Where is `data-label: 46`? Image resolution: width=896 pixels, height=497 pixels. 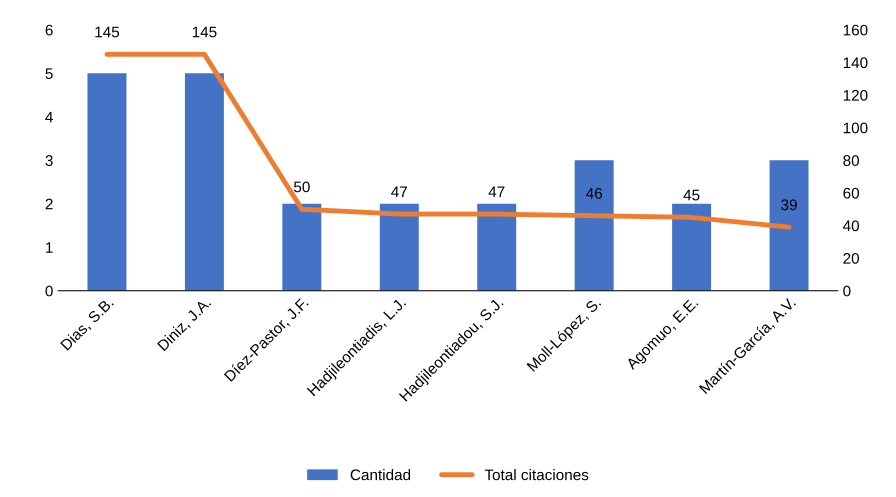 data-label: 46 is located at coordinates (594, 193).